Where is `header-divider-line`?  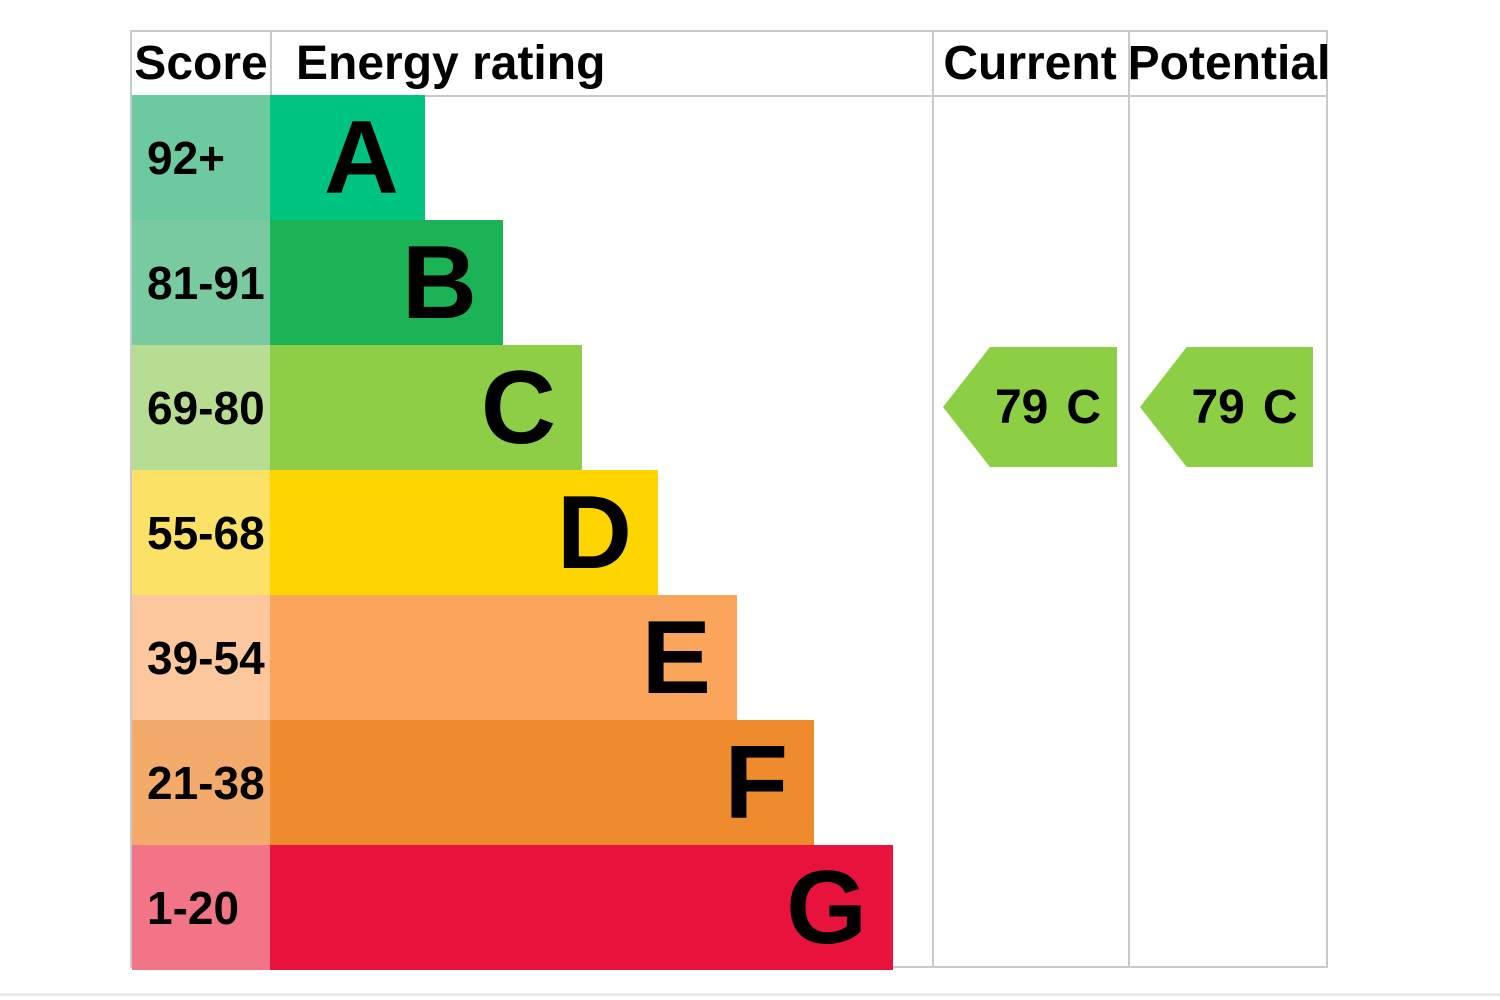
header-divider-line is located at coordinates (729, 96).